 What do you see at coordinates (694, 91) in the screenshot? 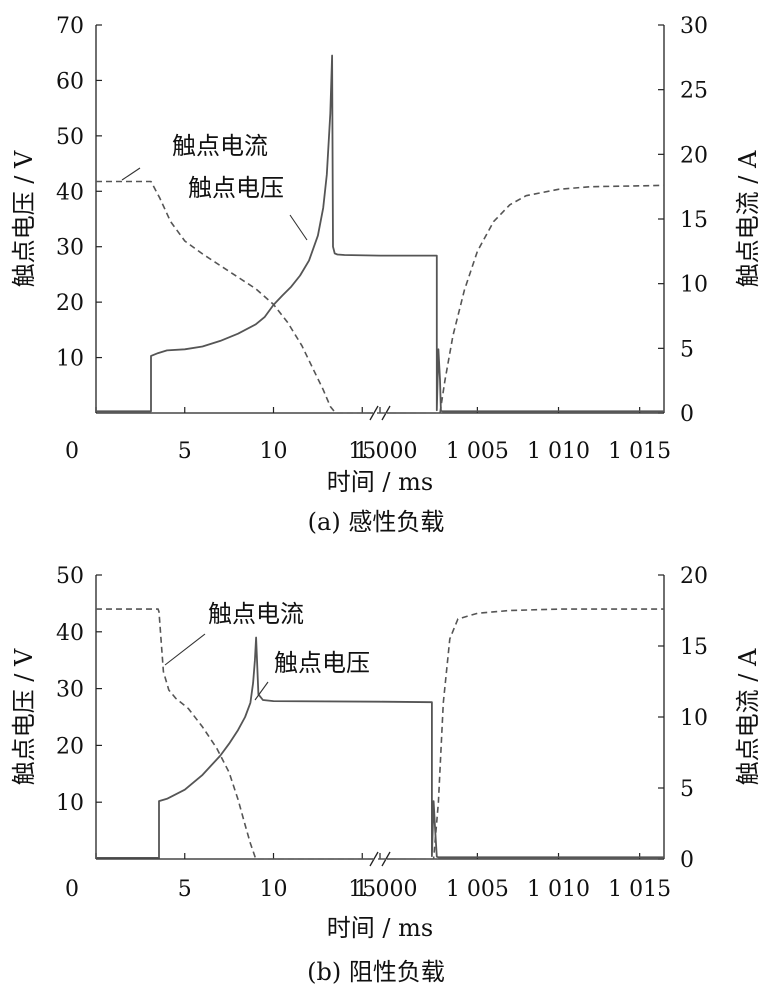
I see `y-right-tick-label: 25` at bounding box center [694, 91].